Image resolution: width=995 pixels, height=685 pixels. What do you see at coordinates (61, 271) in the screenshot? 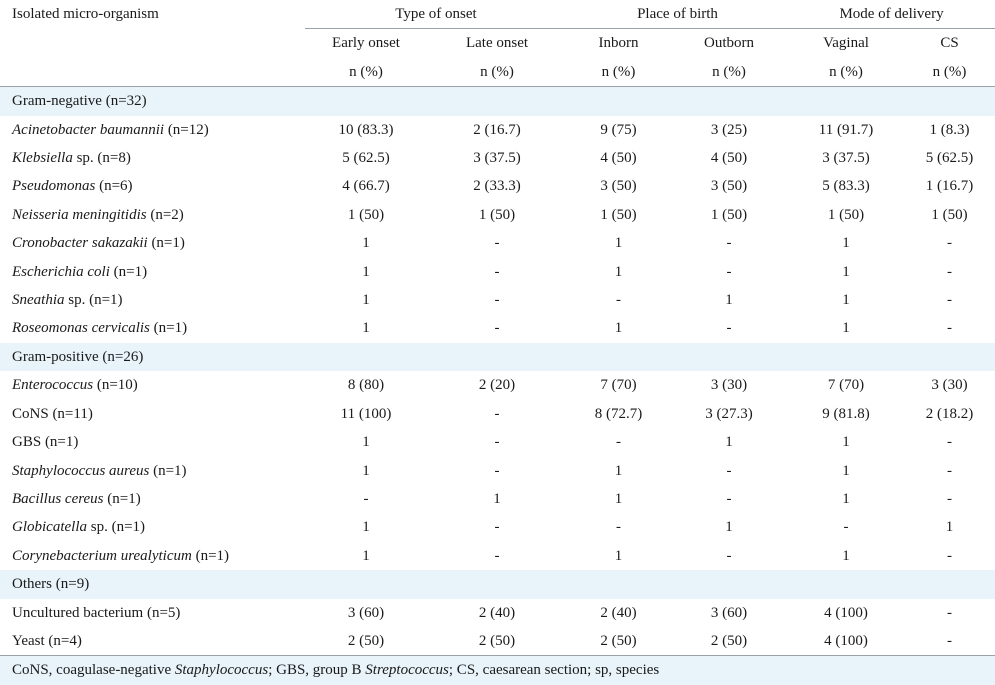
I see `organism-name: Escherichia coli` at bounding box center [61, 271].